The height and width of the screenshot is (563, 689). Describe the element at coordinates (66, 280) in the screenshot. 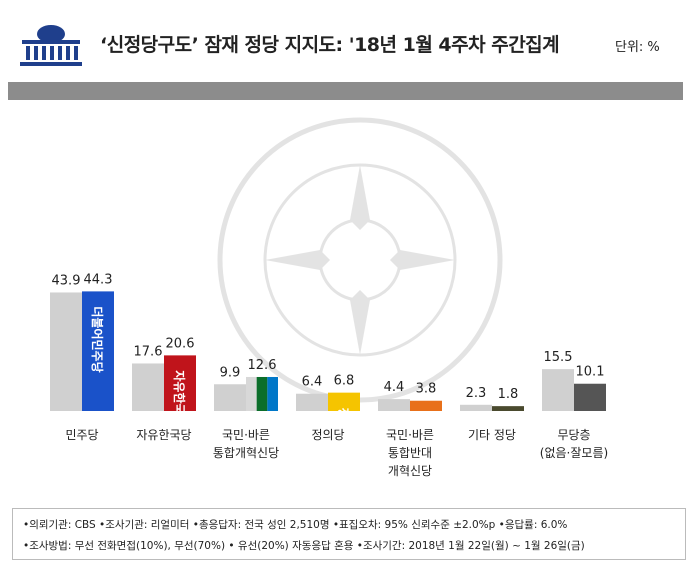

I see `value-label-s0-0: 43.9` at that location.